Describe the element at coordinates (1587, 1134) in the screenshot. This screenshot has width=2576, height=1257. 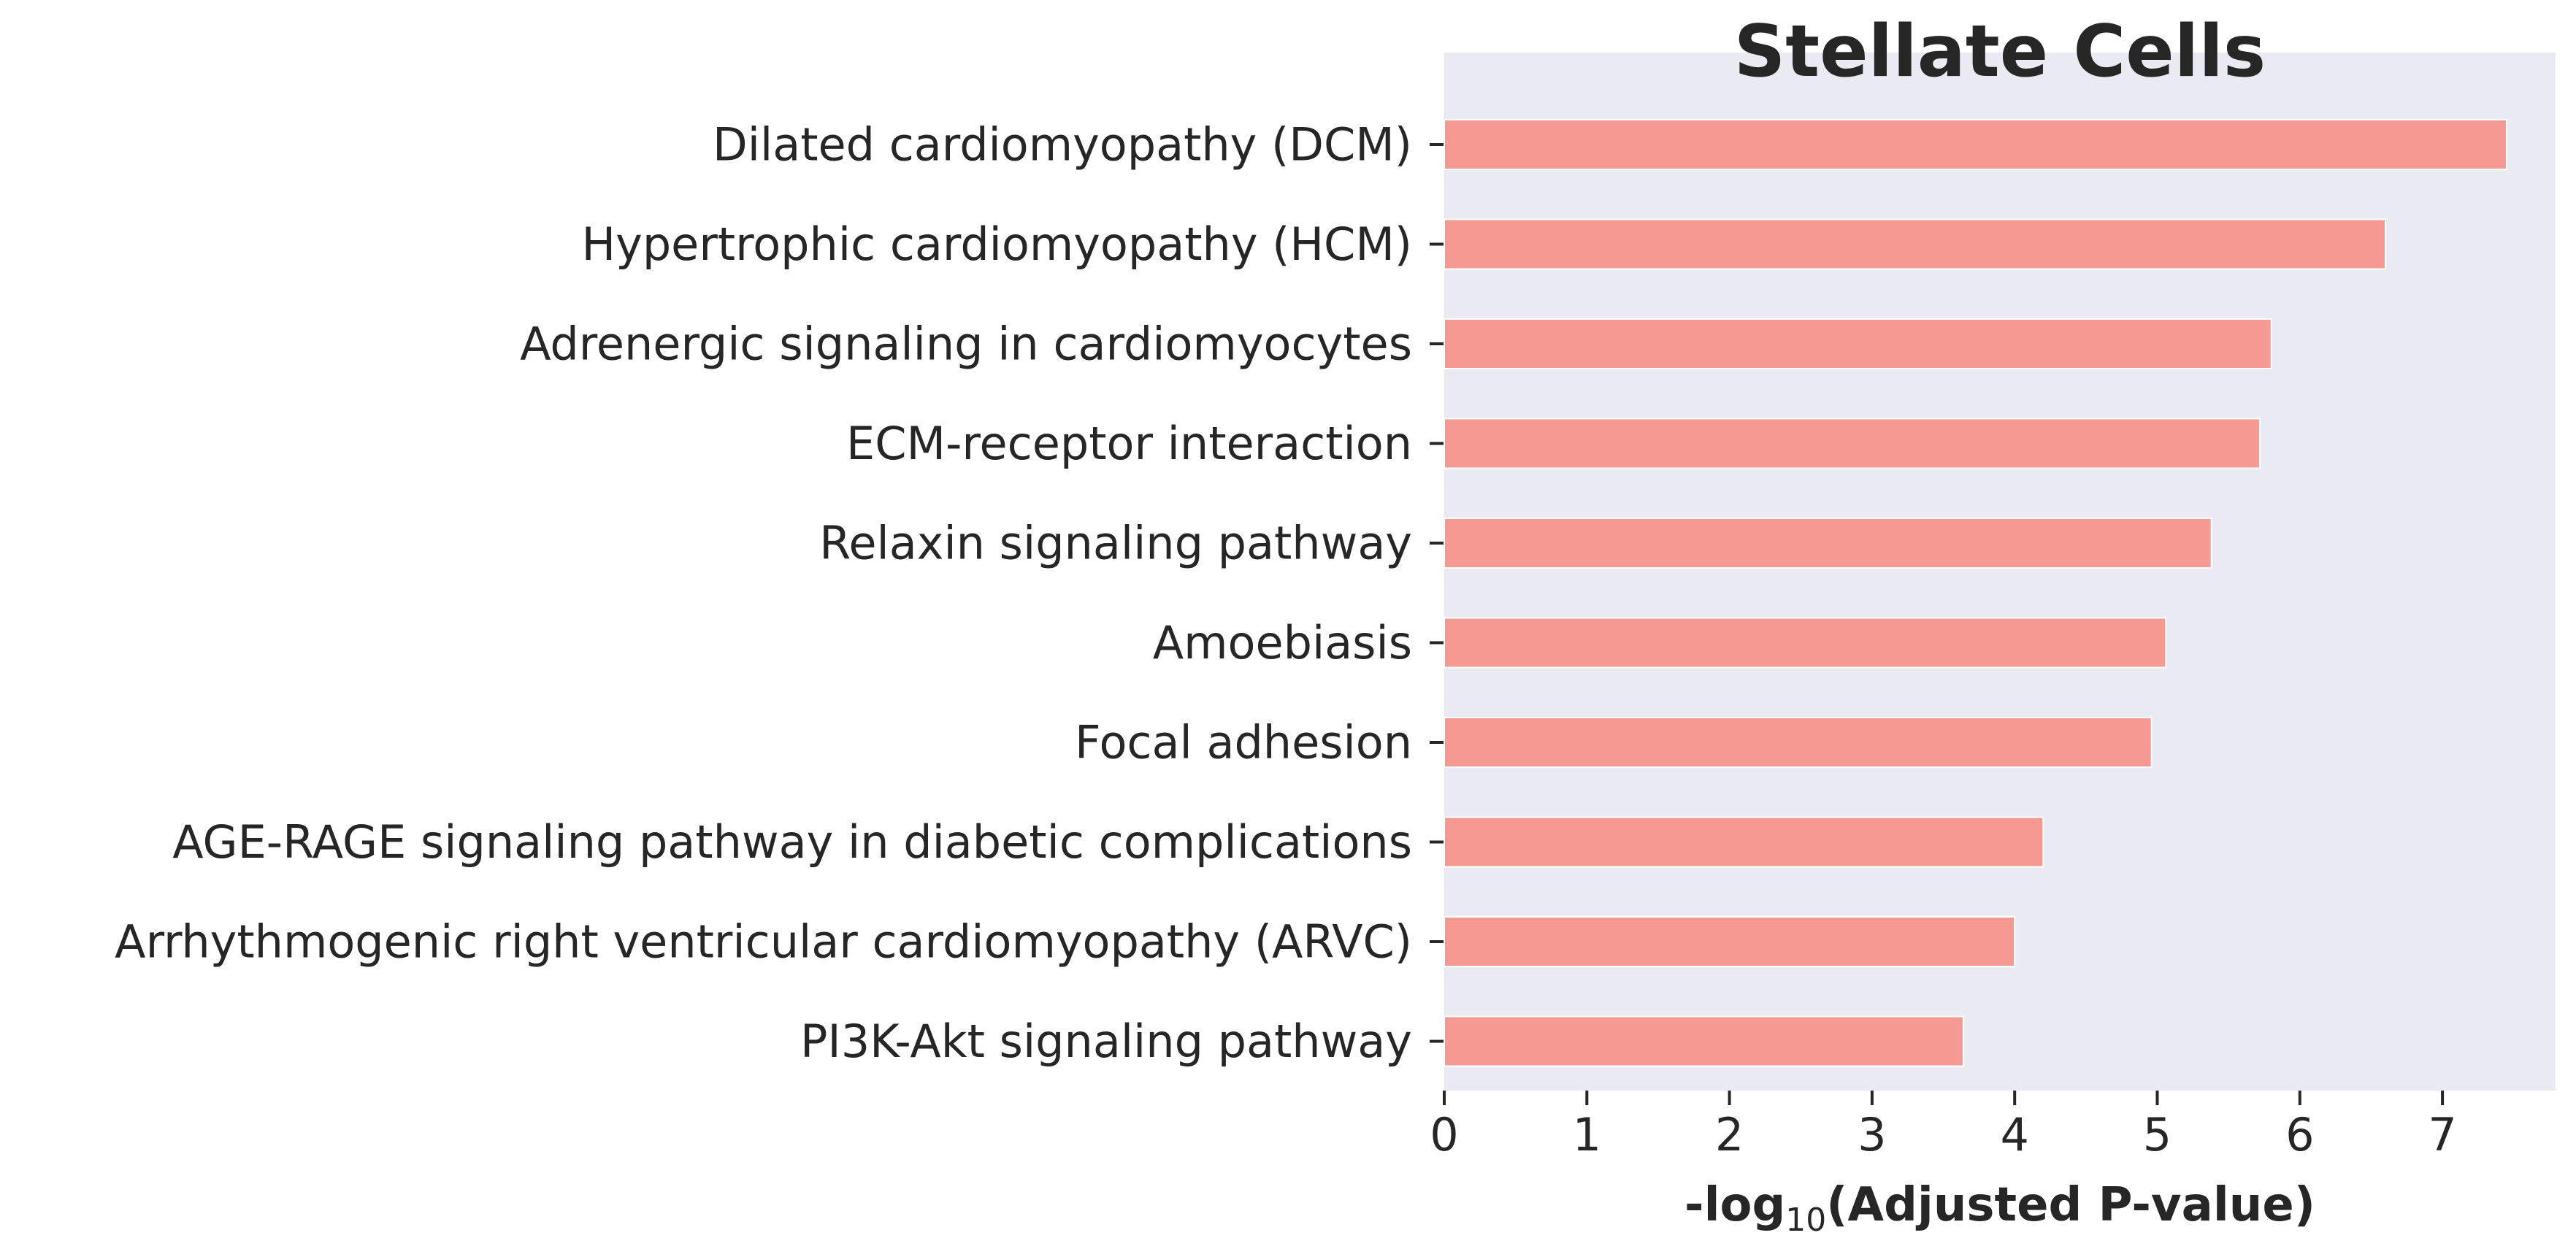
I see `x-tick-label: 1` at that location.